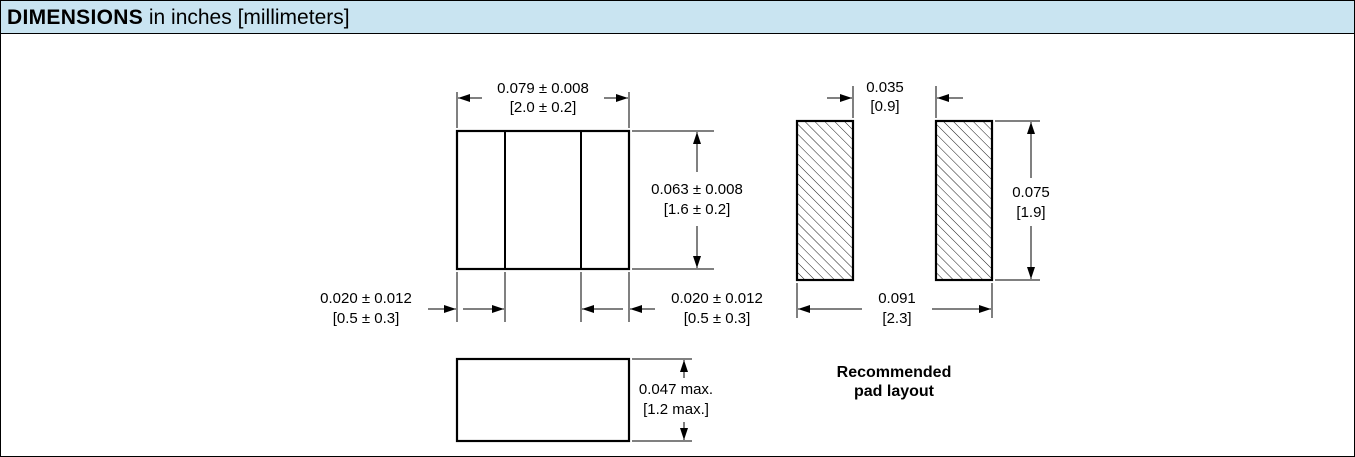 The image size is (1355, 457). What do you see at coordinates (677, 17) in the screenshot?
I see `panel-header: DIMENSIONS in inches [millimeters]` at bounding box center [677, 17].